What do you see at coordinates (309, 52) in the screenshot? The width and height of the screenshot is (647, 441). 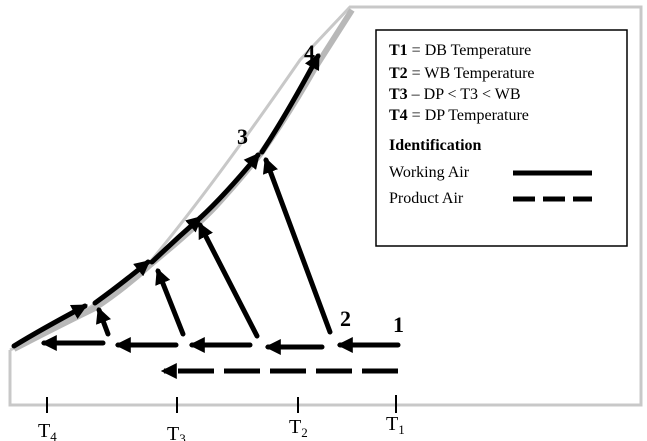 I see `point-label-4: 4` at bounding box center [309, 52].